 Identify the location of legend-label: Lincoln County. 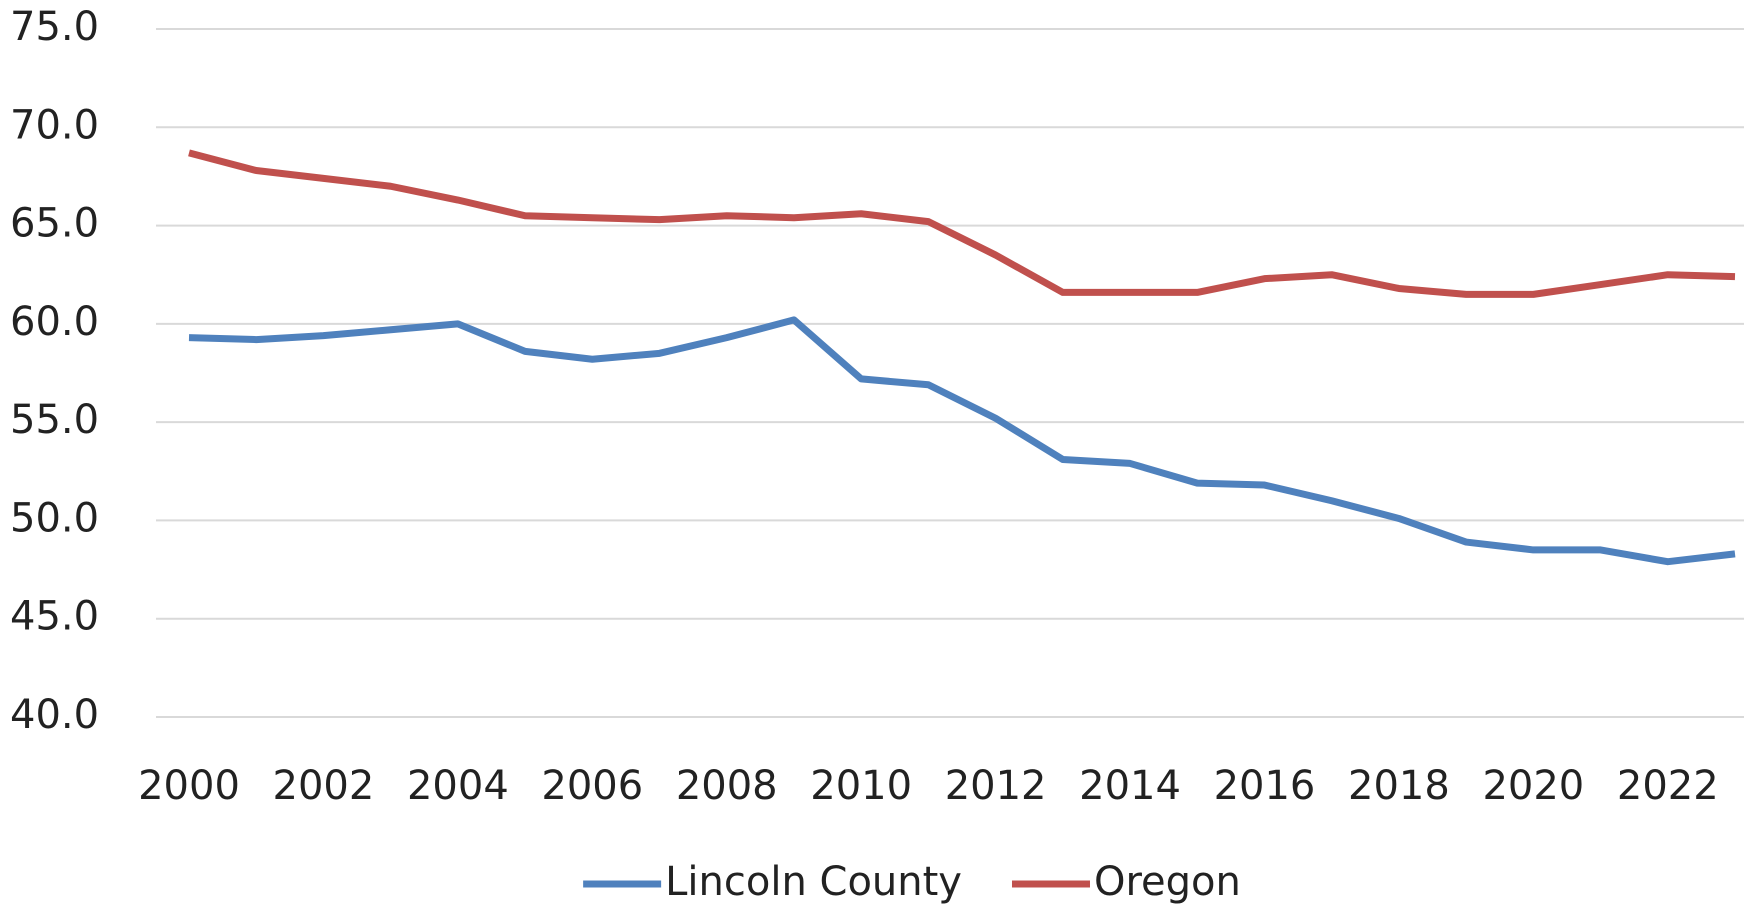
(813, 882).